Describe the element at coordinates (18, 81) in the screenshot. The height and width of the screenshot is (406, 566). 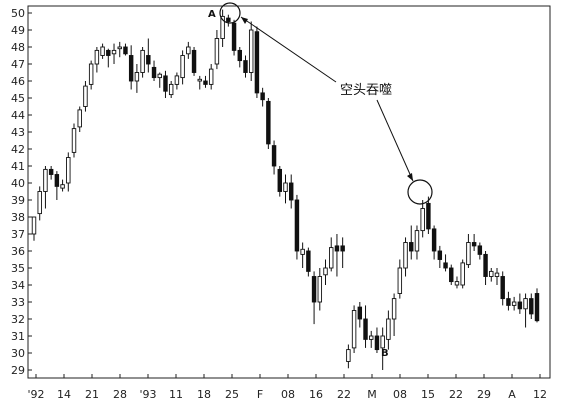
I see `y-tick-label: 46` at that location.